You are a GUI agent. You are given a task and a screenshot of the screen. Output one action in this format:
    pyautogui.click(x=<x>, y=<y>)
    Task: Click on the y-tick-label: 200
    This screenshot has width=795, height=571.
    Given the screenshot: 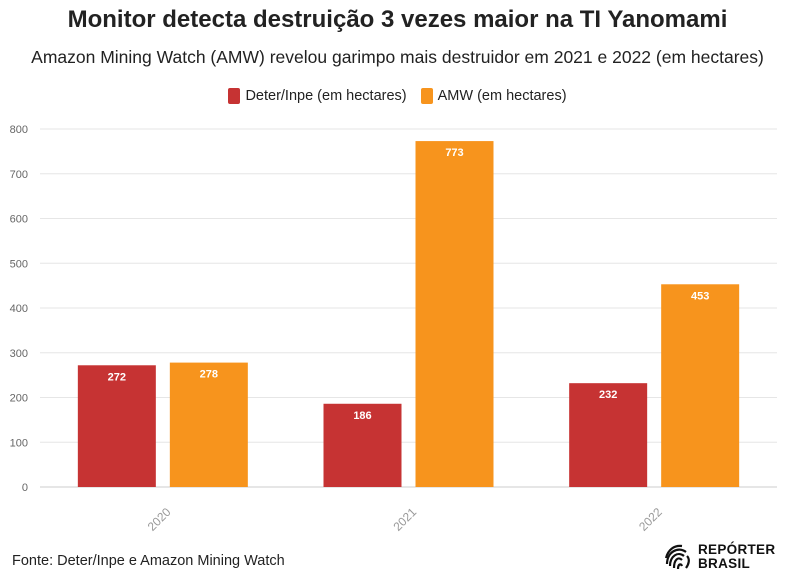 What is the action you would take?
    pyautogui.click(x=19, y=399)
    